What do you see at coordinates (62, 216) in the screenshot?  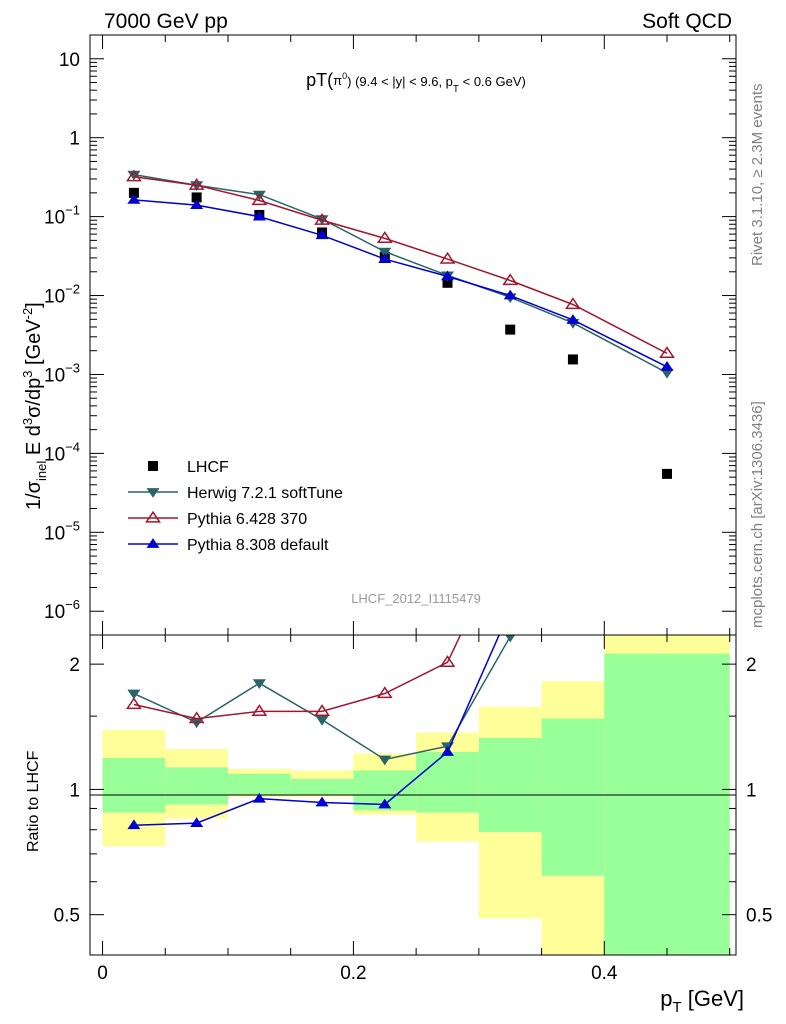 I see `main-ytick-label: 10⁻¹` at bounding box center [62, 216].